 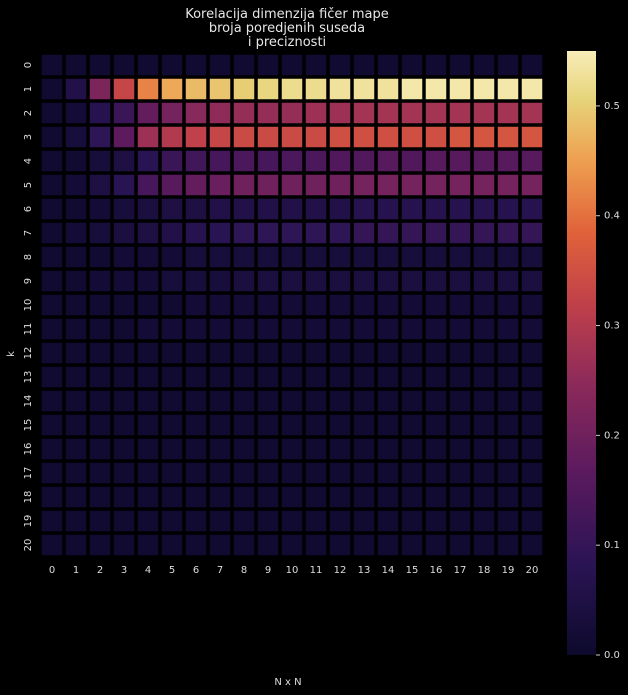 What do you see at coordinates (612, 435) in the screenshot?
I see `colorbar-tick-label: 0.2` at bounding box center [612, 435].